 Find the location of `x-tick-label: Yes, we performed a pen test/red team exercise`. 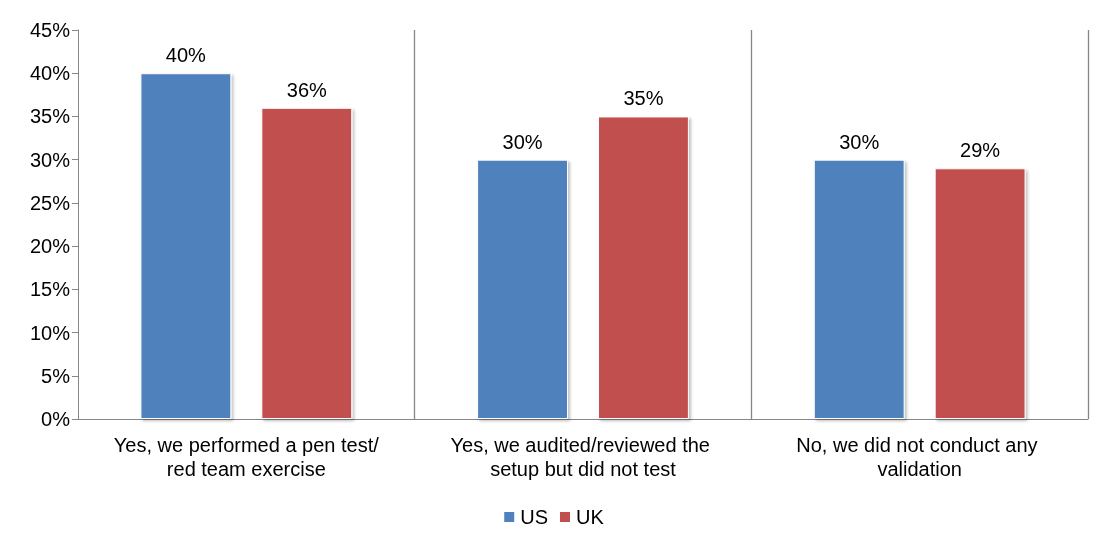

x-tick-label: Yes, we performed a pen test/red team exercise is located at coordinates (246, 457).